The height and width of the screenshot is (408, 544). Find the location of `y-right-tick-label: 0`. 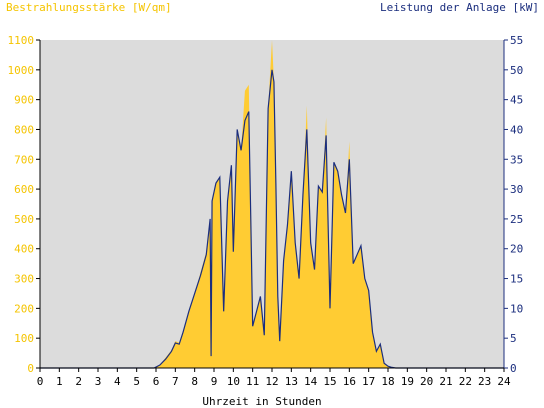

y-right-tick-label: 0 is located at coordinates (513, 368).